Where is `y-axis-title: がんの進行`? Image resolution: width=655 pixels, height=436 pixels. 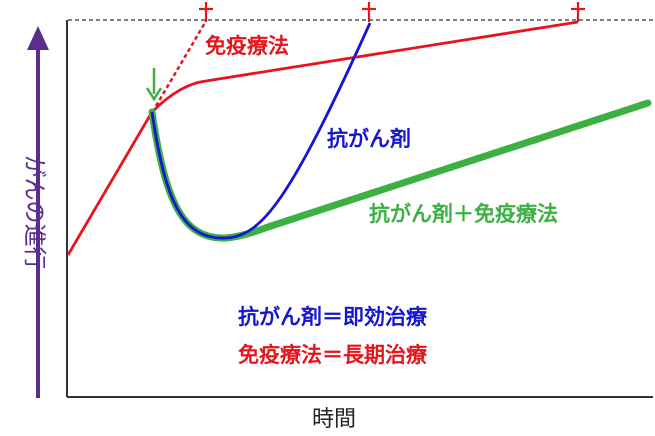
y-axis-title: がんの進行 is located at coordinates (34, 212).